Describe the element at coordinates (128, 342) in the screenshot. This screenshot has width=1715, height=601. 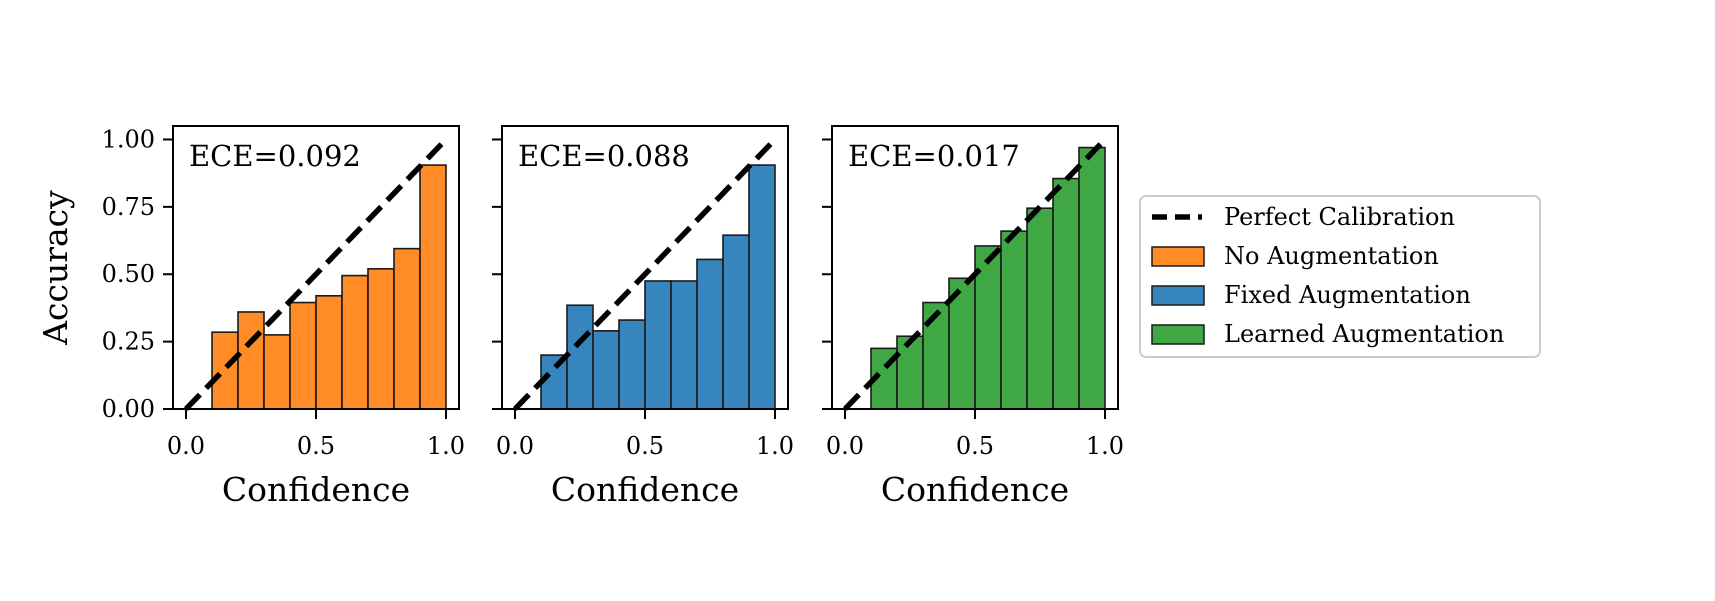
I see `y-tick-label: 0.25` at that location.